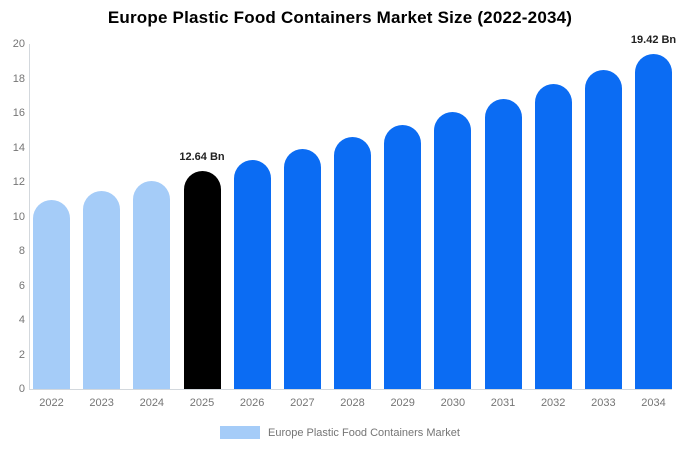 The image size is (680, 450). I want to click on bar-2034, so click(654, 221).